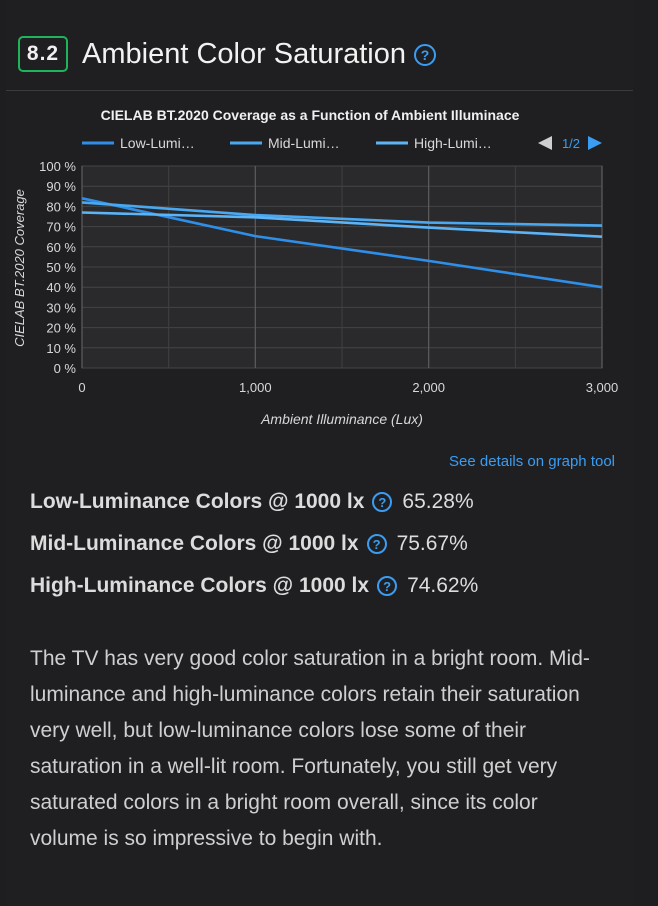  I want to click on section-title: Ambient Color Saturation, so click(244, 53).